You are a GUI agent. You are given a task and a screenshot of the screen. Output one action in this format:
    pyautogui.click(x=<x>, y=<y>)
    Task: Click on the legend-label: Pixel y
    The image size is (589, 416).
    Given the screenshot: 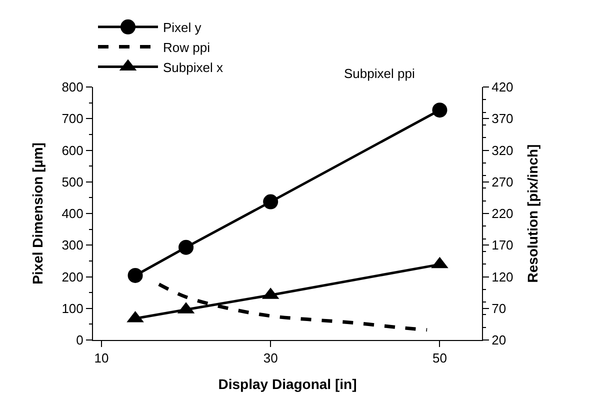 What is the action you would take?
    pyautogui.click(x=182, y=27)
    